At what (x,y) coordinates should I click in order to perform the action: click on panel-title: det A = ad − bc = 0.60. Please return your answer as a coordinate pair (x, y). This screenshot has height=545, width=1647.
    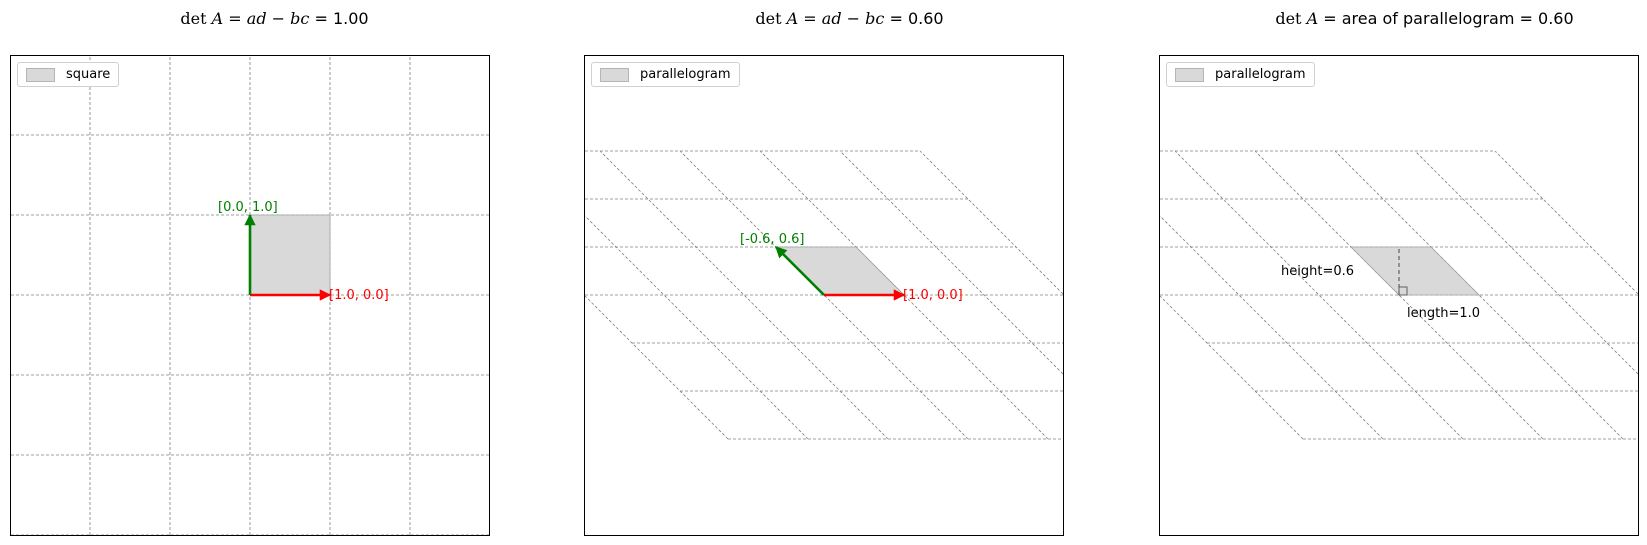
    Looking at the image, I should click on (849, 18).